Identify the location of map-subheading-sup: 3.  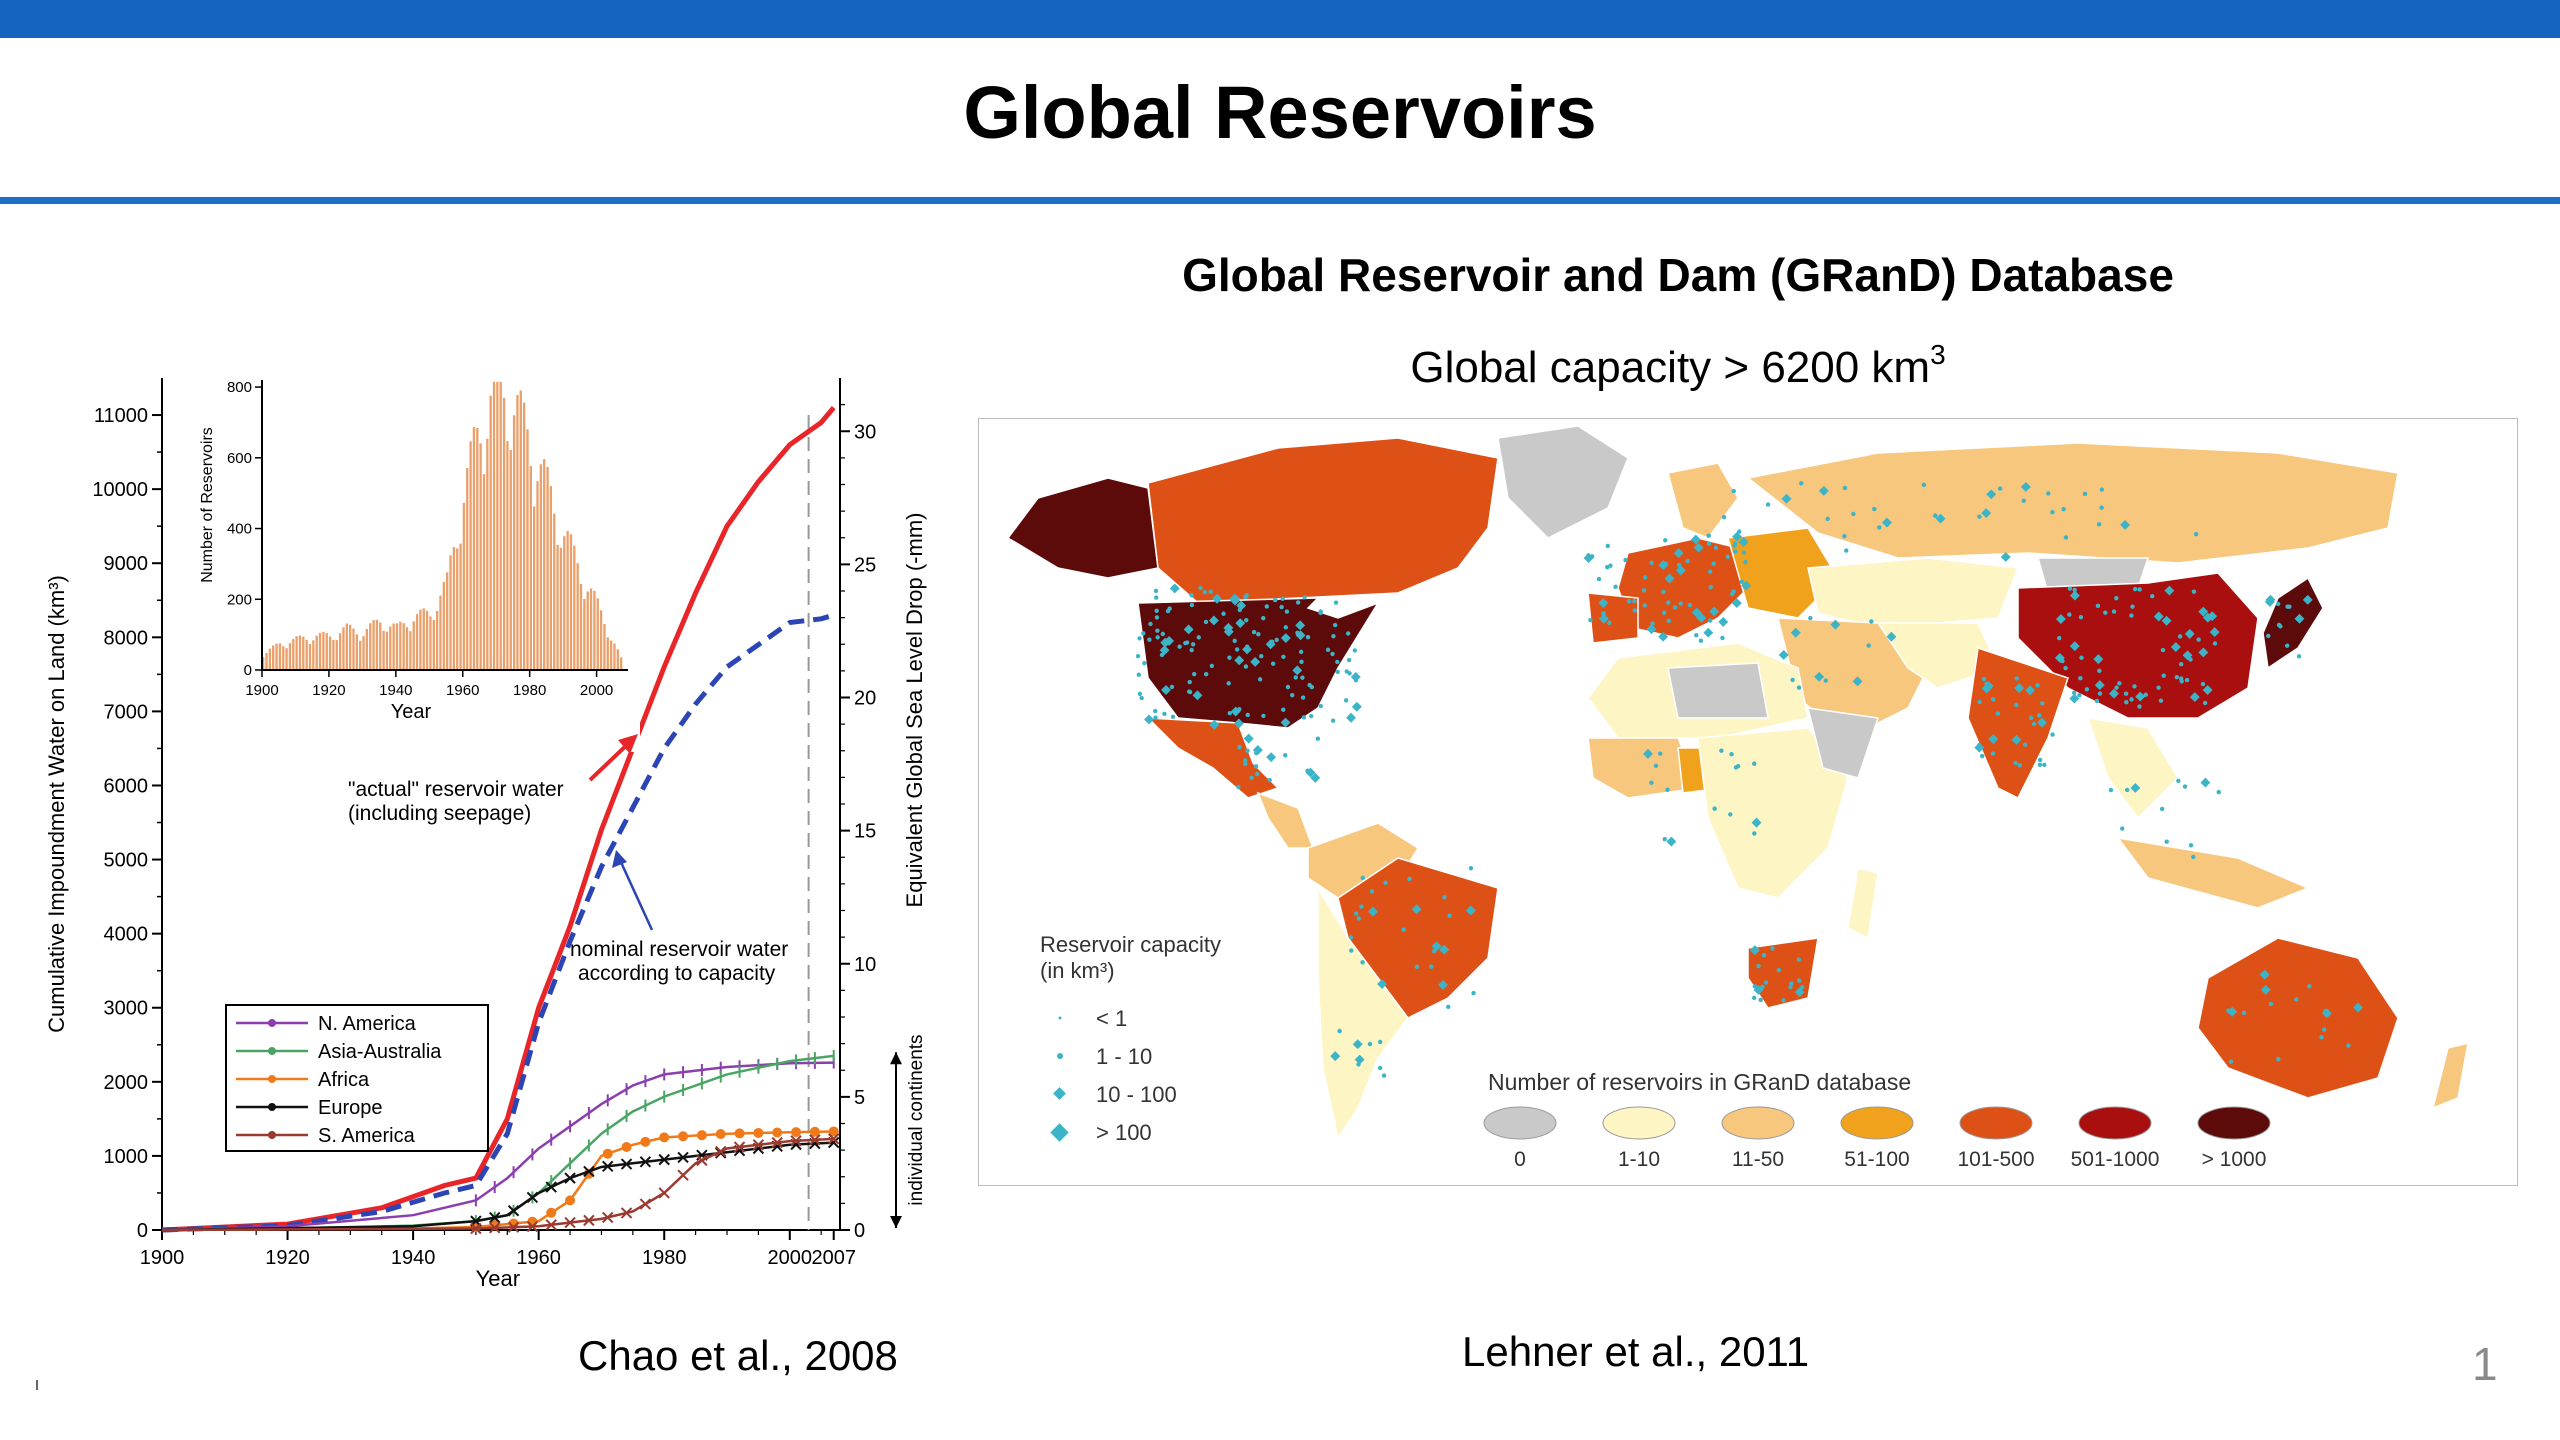
(1938, 354).